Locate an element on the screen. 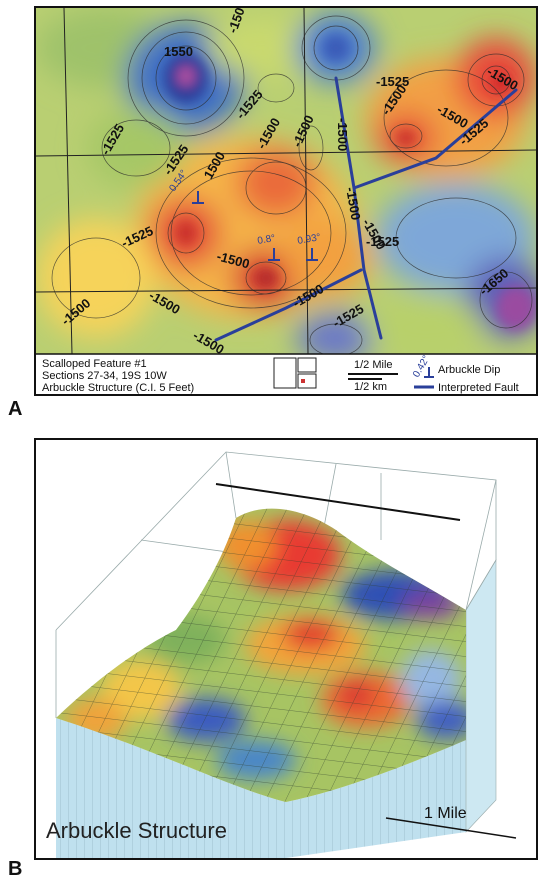 Image resolution: width=550 pixels, height=889 pixels. block-title: Arbuckle Structure is located at coordinates (136, 830).